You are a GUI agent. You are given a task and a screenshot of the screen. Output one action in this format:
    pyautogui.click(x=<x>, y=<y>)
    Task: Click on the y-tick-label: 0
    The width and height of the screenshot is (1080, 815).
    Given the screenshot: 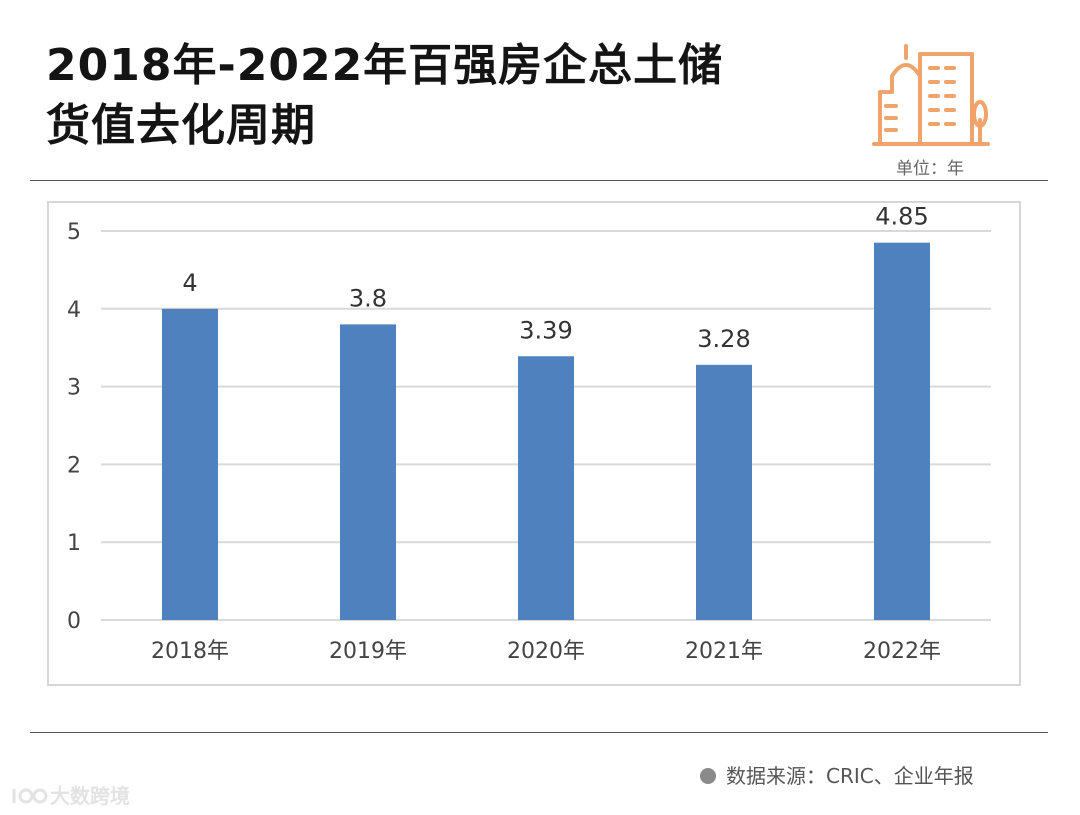 What is the action you would take?
    pyautogui.click(x=74, y=621)
    